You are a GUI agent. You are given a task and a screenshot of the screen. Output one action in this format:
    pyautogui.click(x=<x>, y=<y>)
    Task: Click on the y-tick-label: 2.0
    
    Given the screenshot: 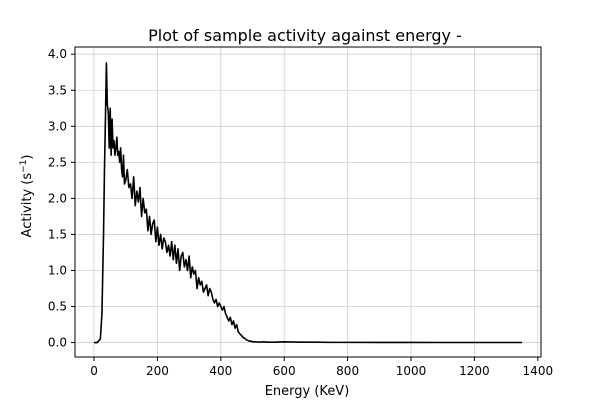 What is the action you would take?
    pyautogui.click(x=57, y=198)
    